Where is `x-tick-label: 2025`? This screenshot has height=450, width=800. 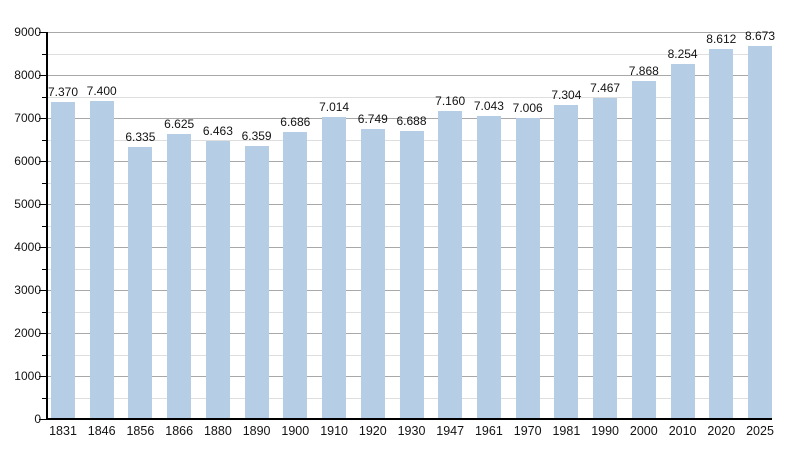
x-tick-label: 2025 is located at coordinates (760, 431).